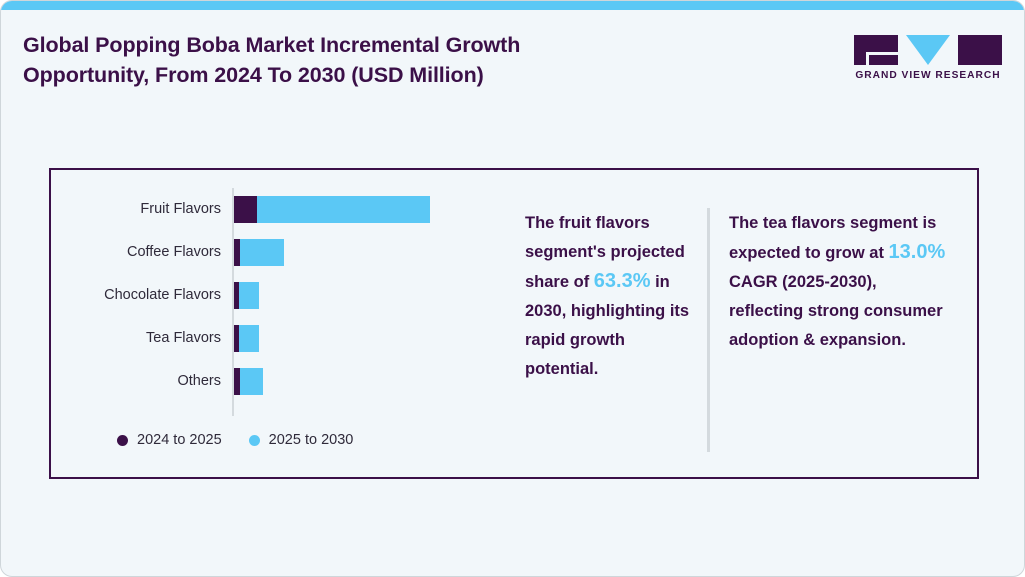 This screenshot has width=1025, height=577. What do you see at coordinates (708, 330) in the screenshot?
I see `insight-divider` at bounding box center [708, 330].